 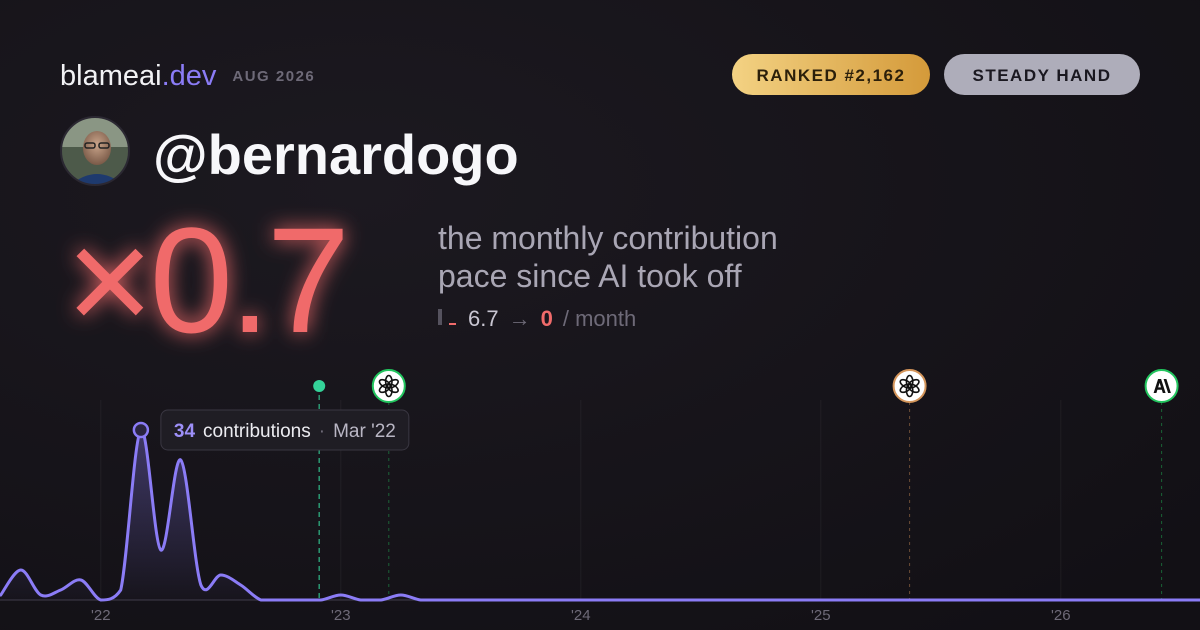 What do you see at coordinates (341, 615) in the screenshot?
I see `x-tick-label: '23` at bounding box center [341, 615].